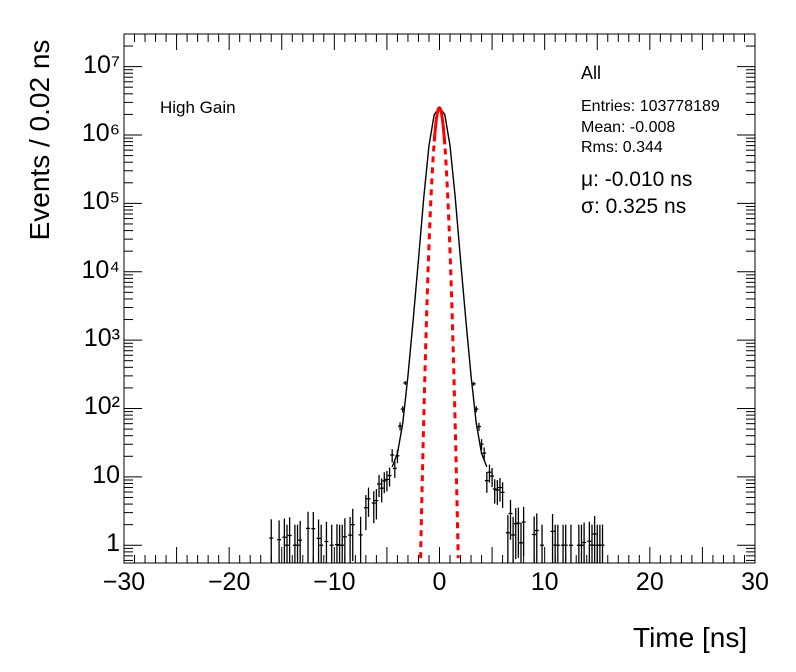 The width and height of the screenshot is (796, 672). What do you see at coordinates (124, 582) in the screenshot?
I see `x-tick-label: −30` at bounding box center [124, 582].